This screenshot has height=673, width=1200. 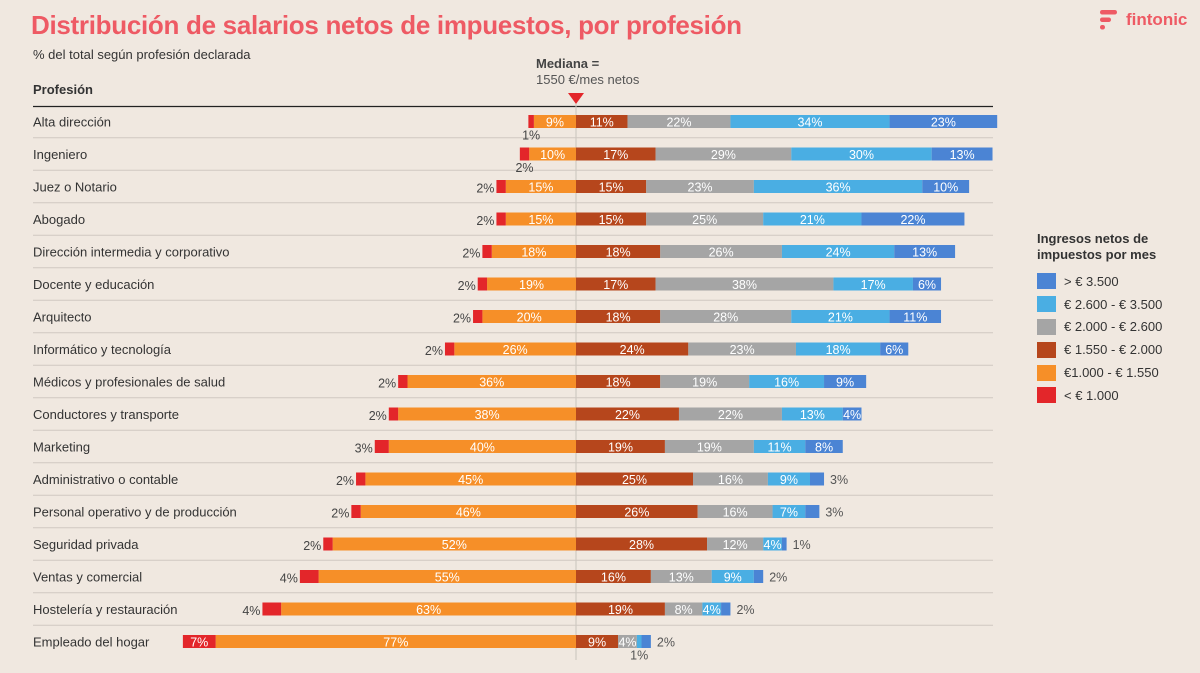 I want to click on data-label: 25%, so click(x=634, y=480).